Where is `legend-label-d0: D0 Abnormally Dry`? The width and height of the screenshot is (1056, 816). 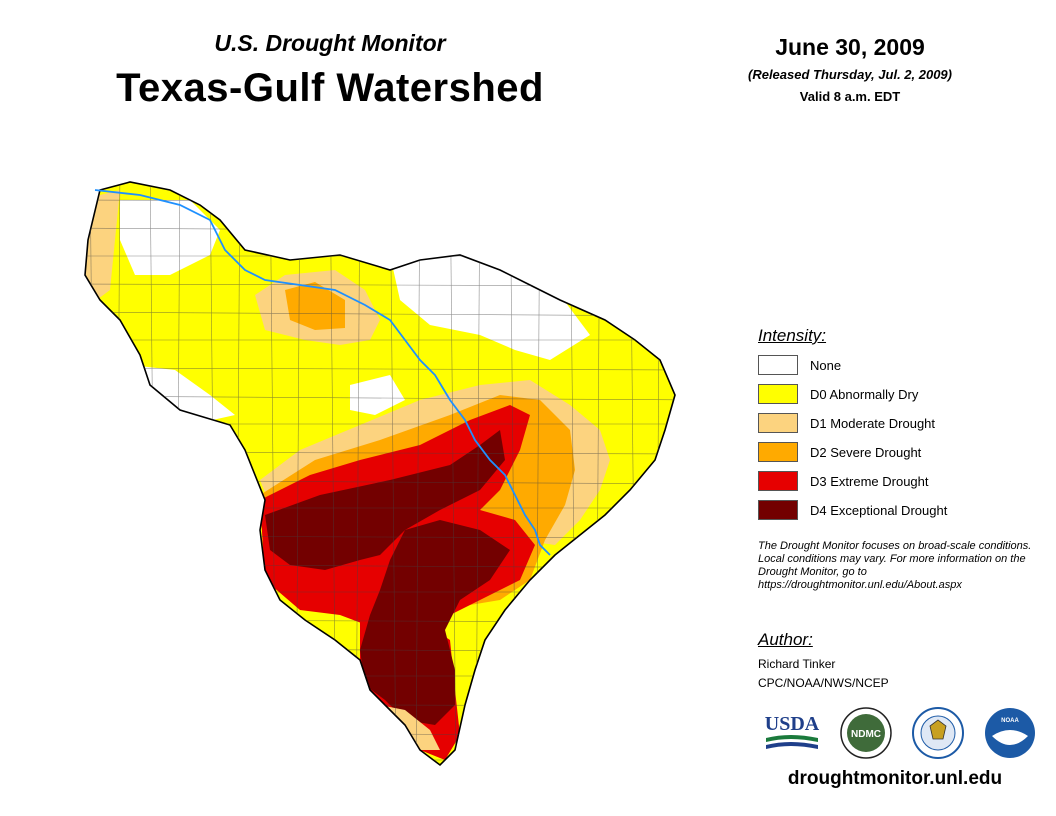
legend-label-d0: D0 Abnormally Dry is located at coordinates (864, 394).